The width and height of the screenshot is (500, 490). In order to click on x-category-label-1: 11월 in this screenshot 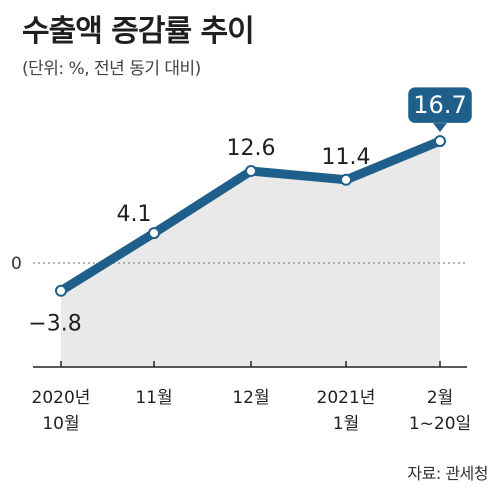, I will do `click(153, 398)`.